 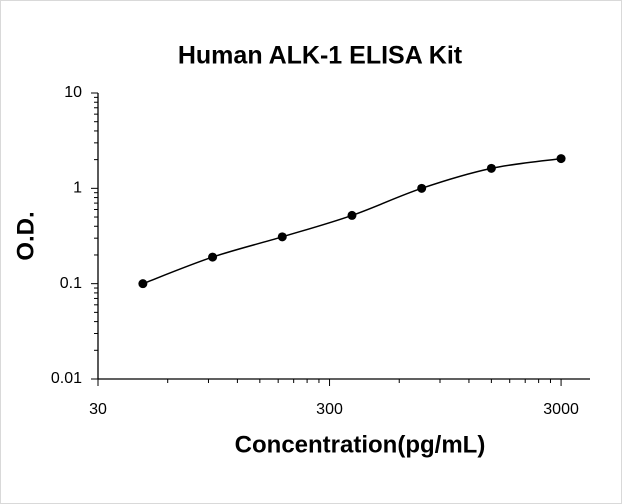 What do you see at coordinates (329, 409) in the screenshot?
I see `x-tick-label: 300` at bounding box center [329, 409].